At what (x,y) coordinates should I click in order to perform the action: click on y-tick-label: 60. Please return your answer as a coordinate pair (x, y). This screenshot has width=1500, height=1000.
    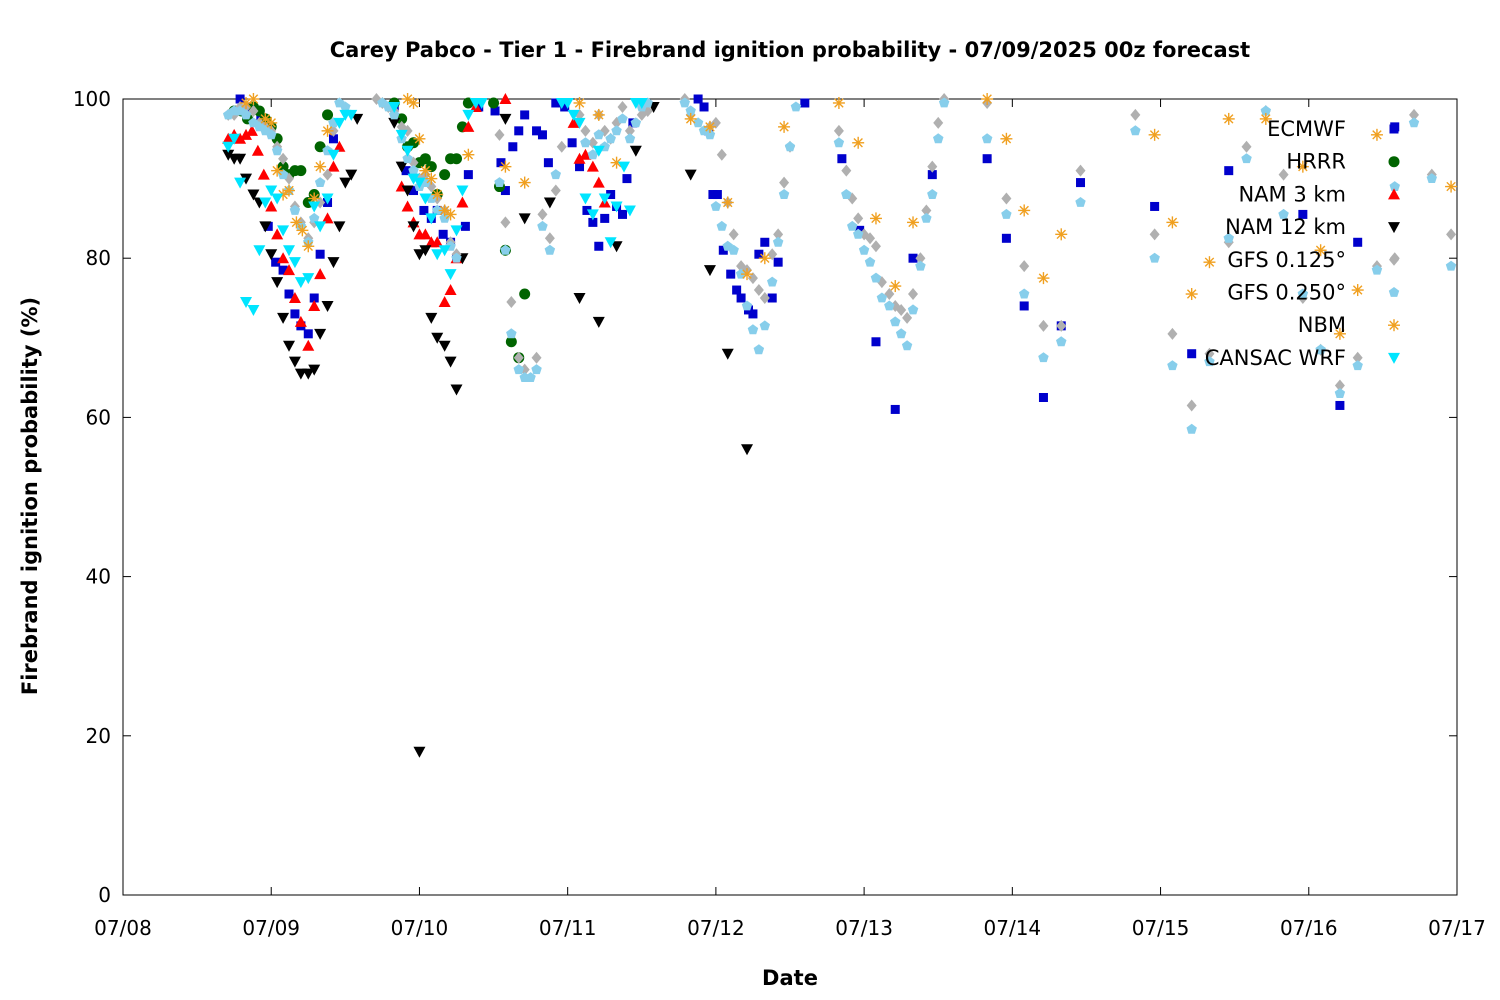
    Looking at the image, I should click on (98, 417).